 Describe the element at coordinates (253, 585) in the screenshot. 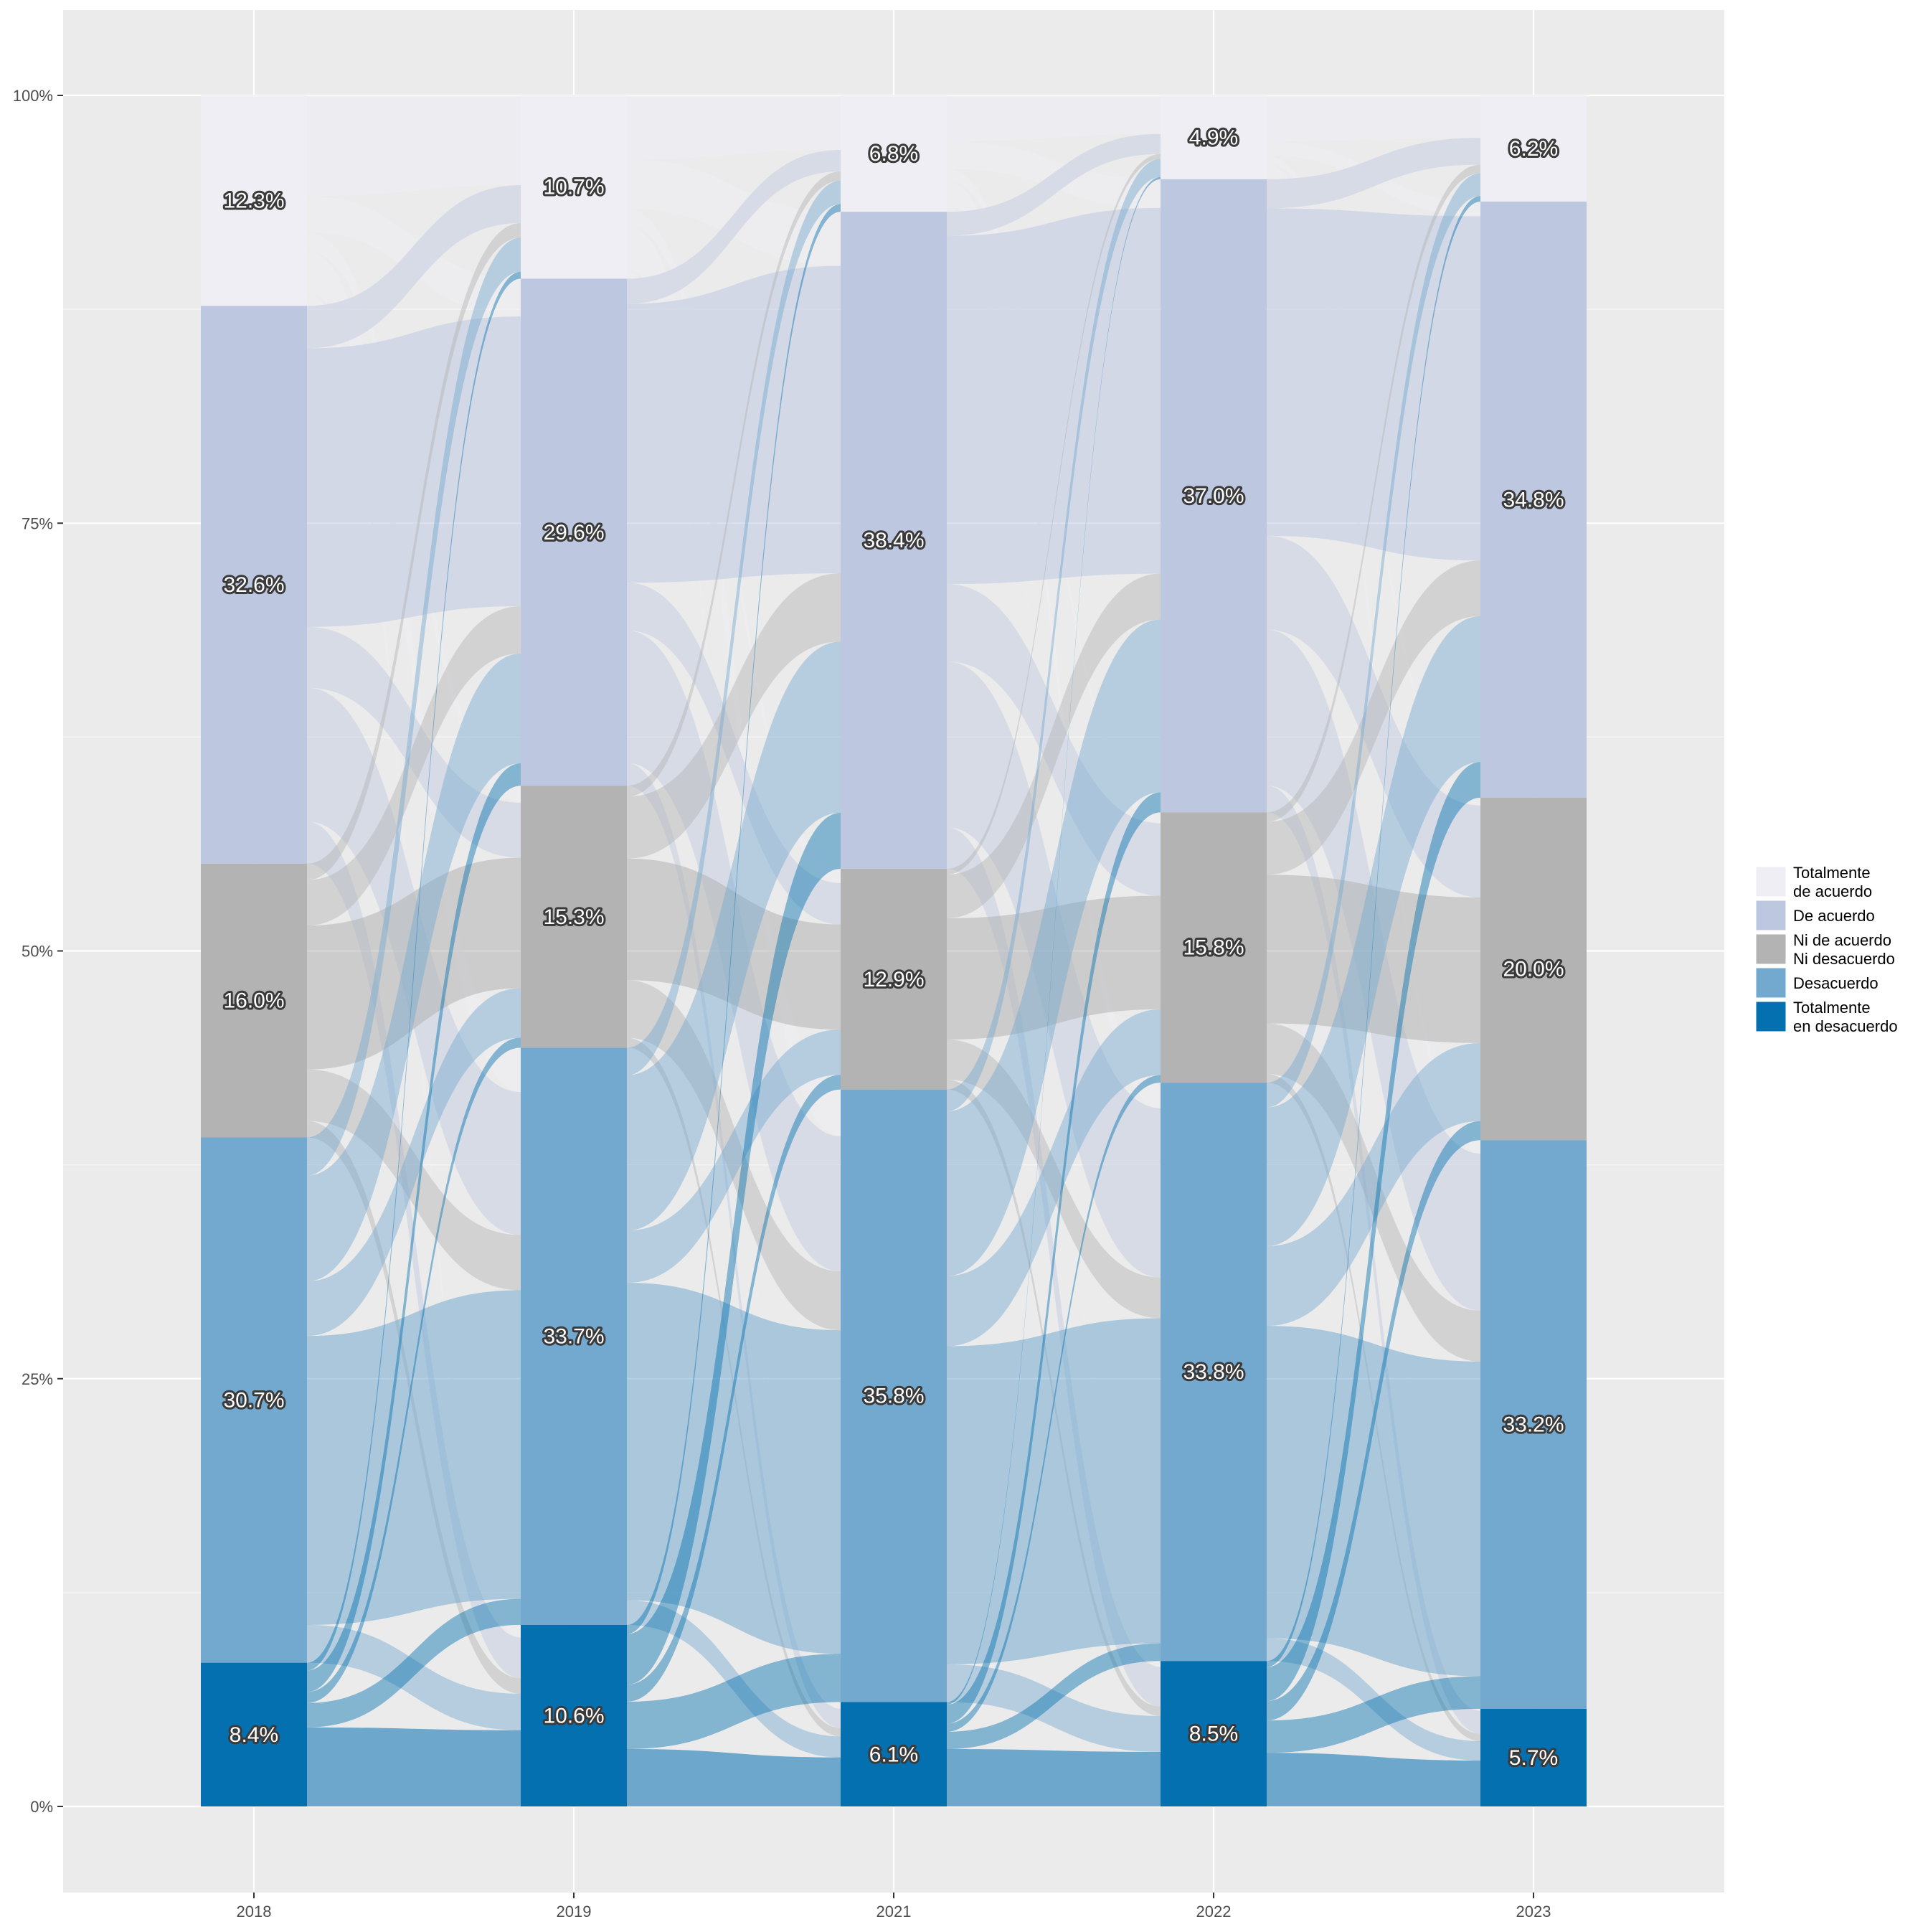

I see `segment-label: 32.6%` at that location.